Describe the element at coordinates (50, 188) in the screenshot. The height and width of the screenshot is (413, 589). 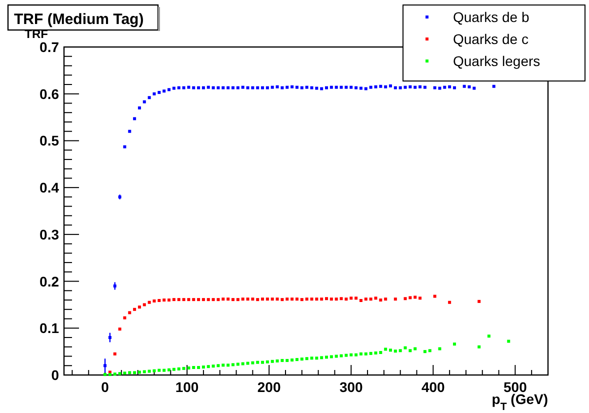
I see `y-tick-label: 0.4` at that location.